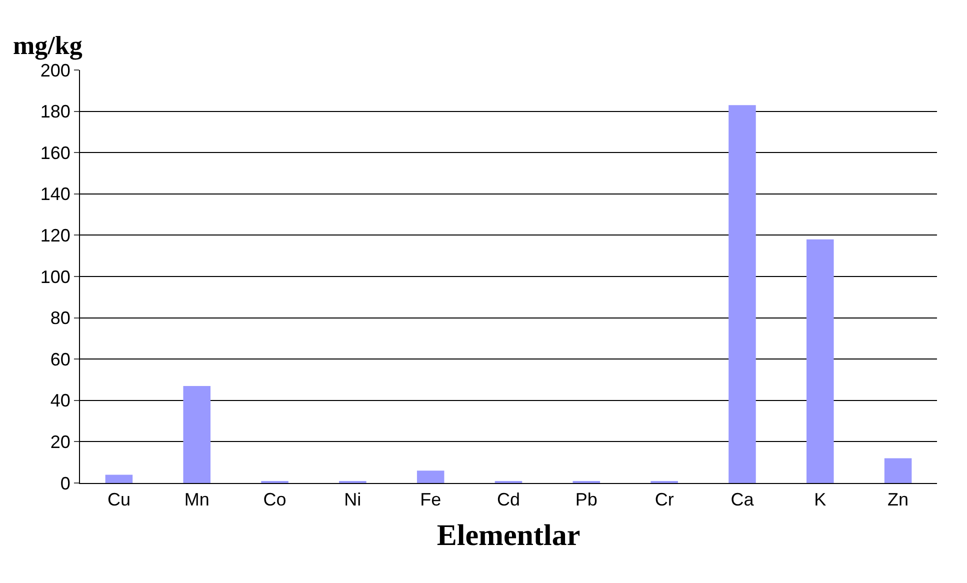 Image resolution: width=967 pixels, height=583 pixels. Describe the element at coordinates (60, 318) in the screenshot. I see `y-tick-label: 80` at that location.